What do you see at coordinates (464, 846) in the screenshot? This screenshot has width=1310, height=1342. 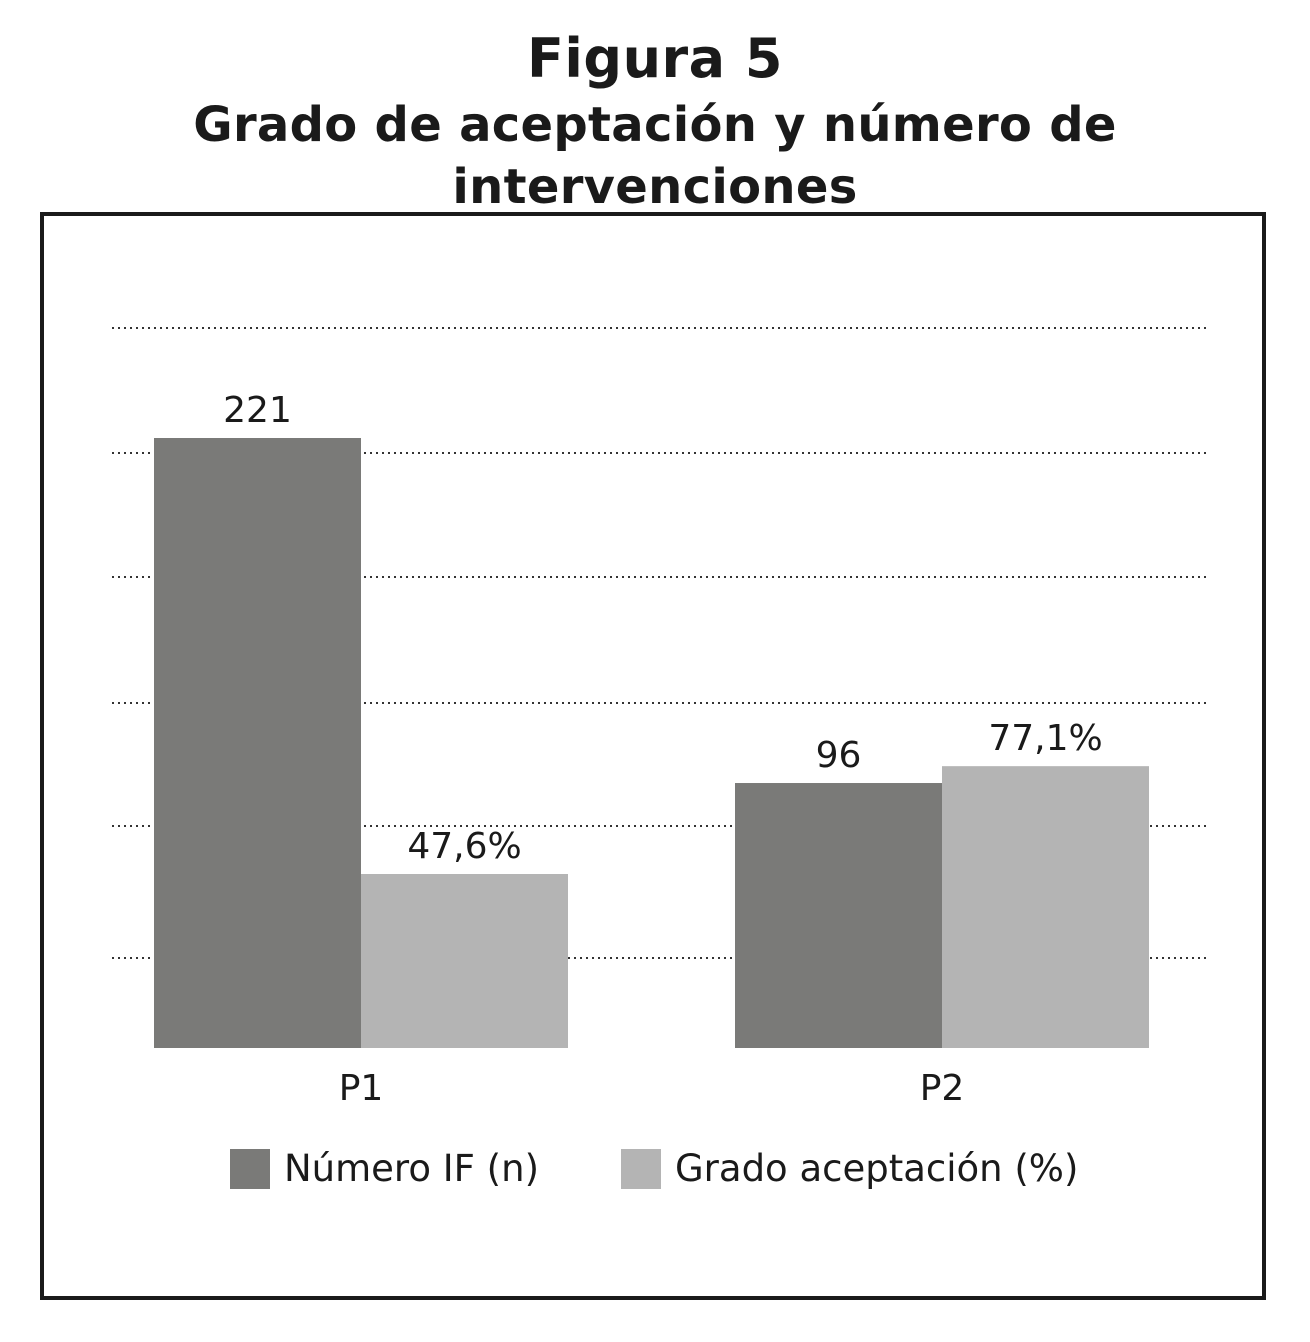 I see `data-label-p1-grado: 47,6%` at bounding box center [464, 846].